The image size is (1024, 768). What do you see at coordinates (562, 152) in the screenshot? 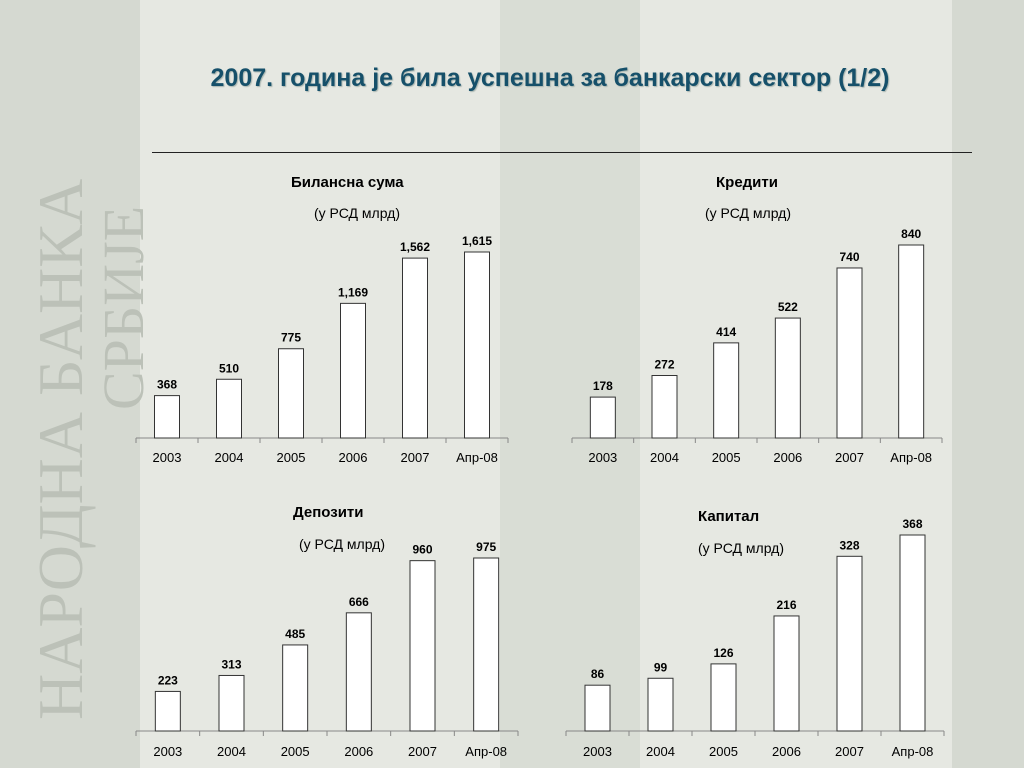
I see `title-divider` at bounding box center [562, 152].